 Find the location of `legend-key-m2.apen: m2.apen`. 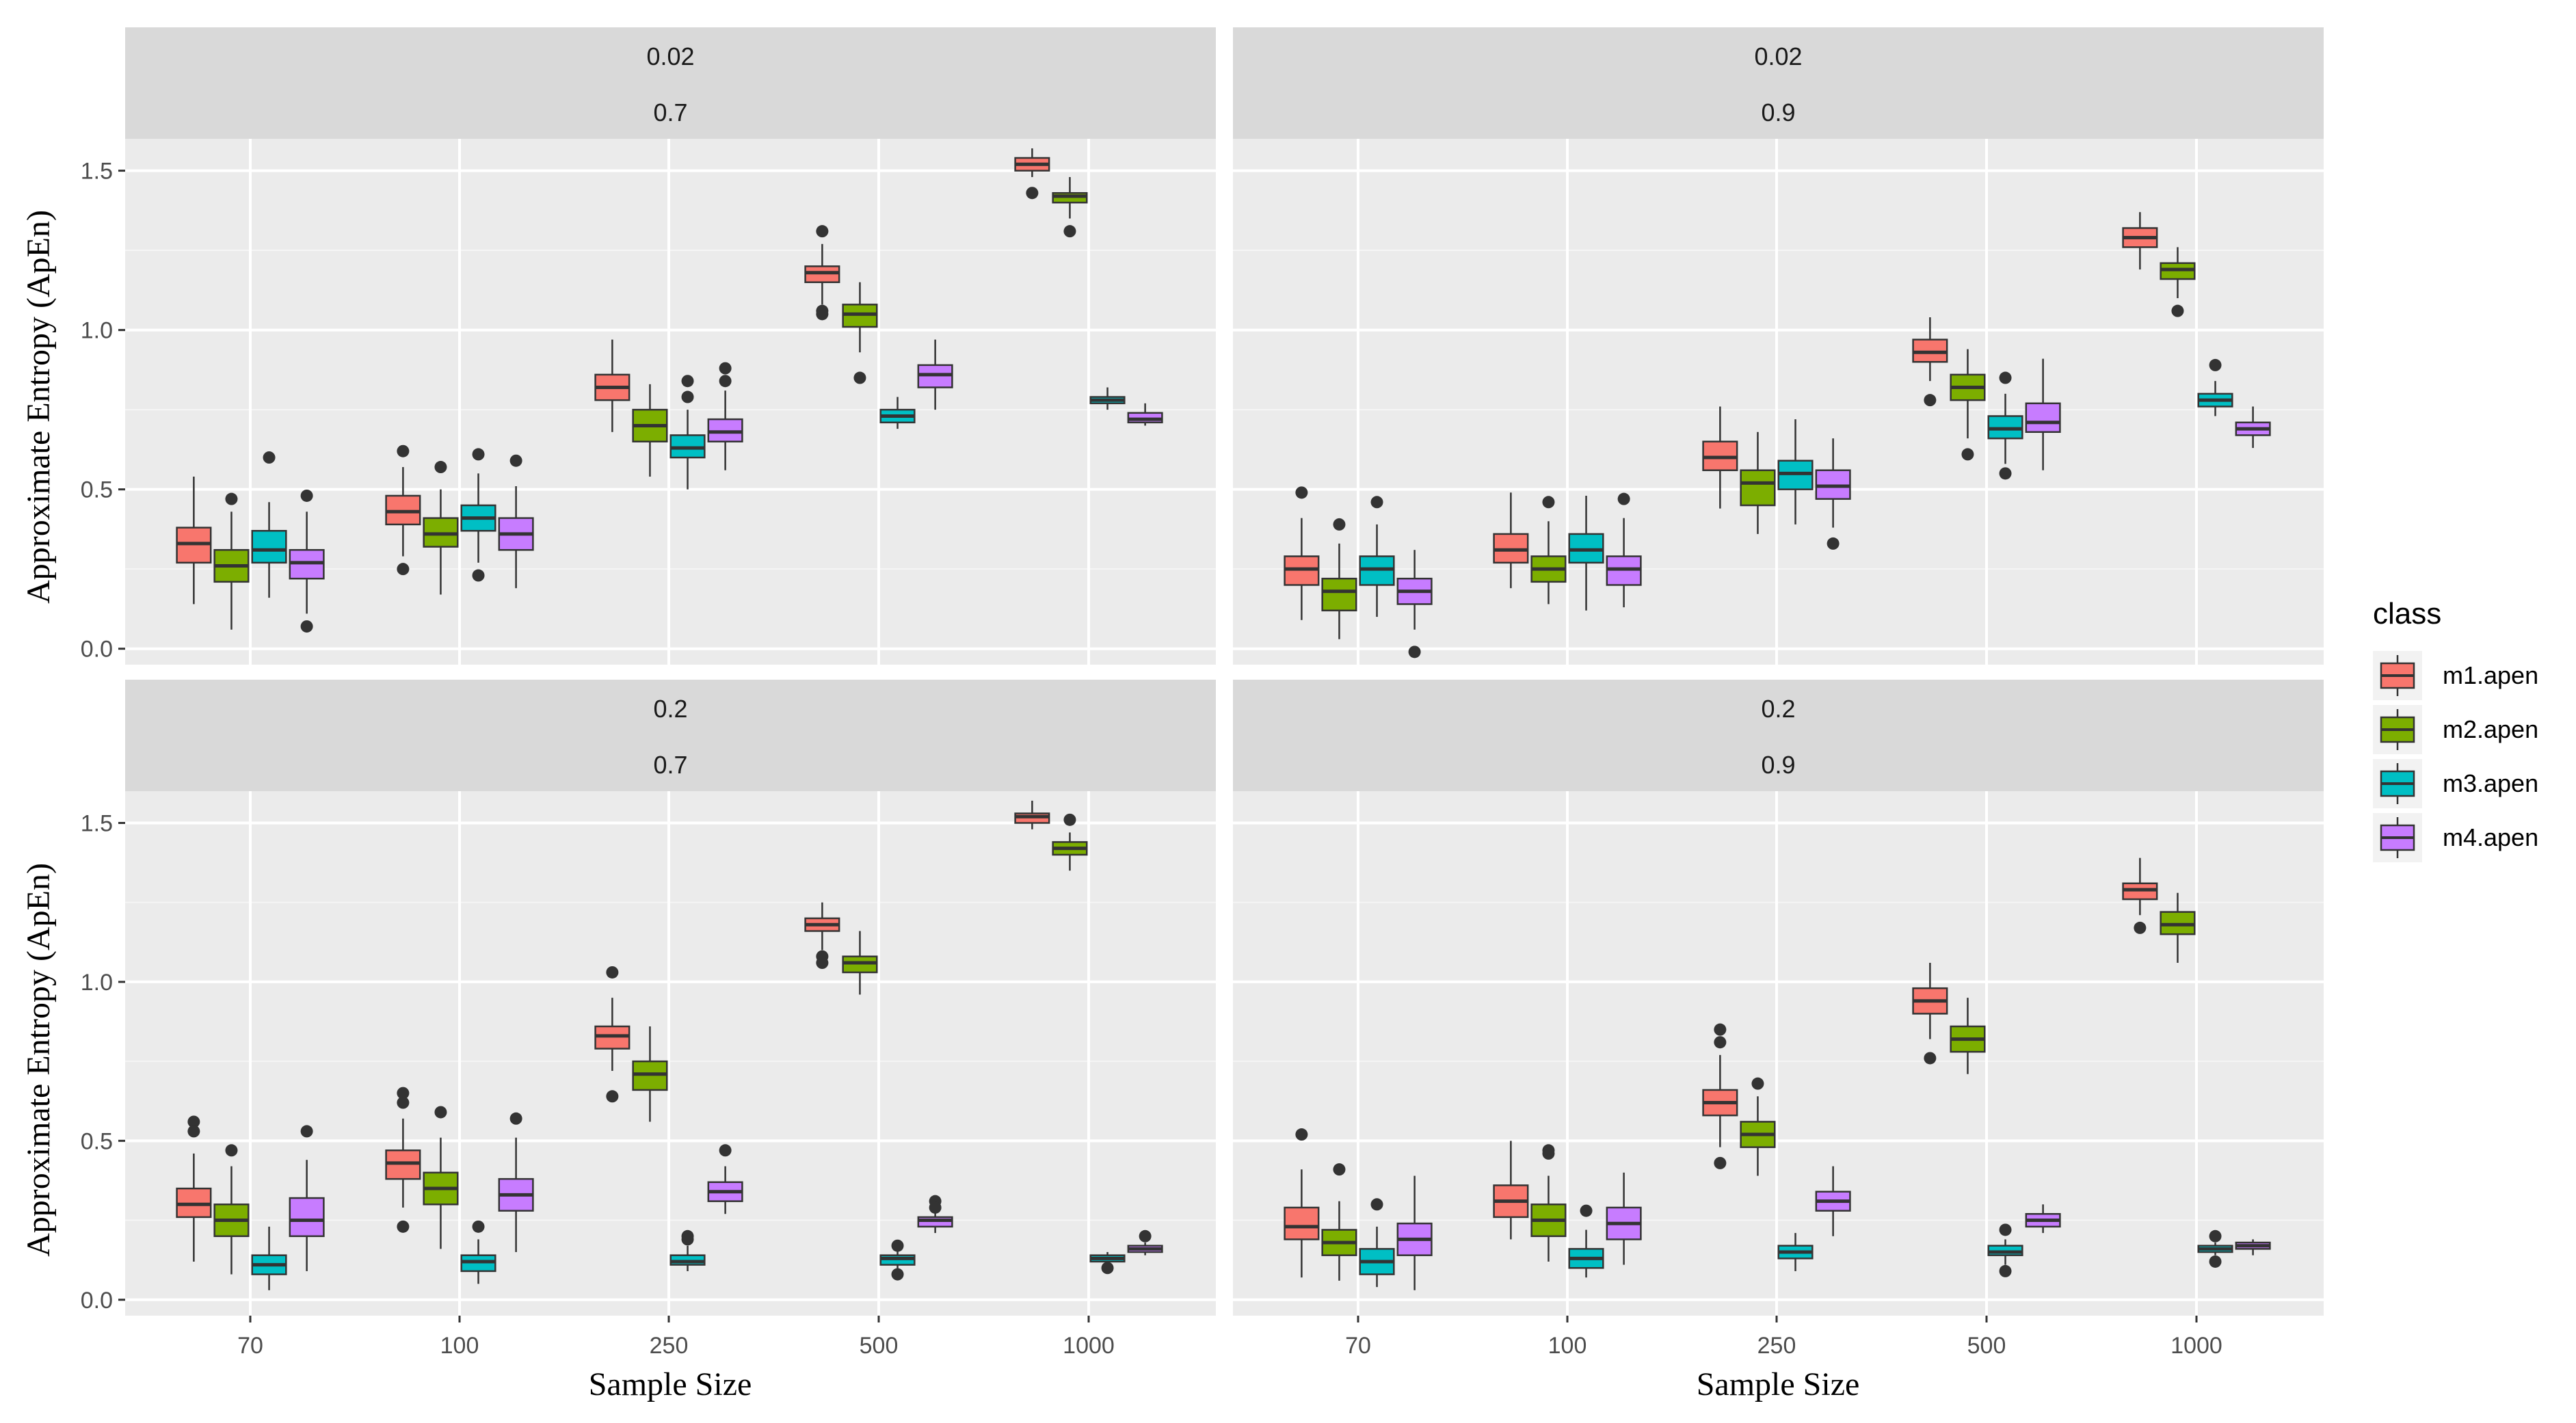

legend-key-m2.apen: m2.apen is located at coordinates (2455, 729).